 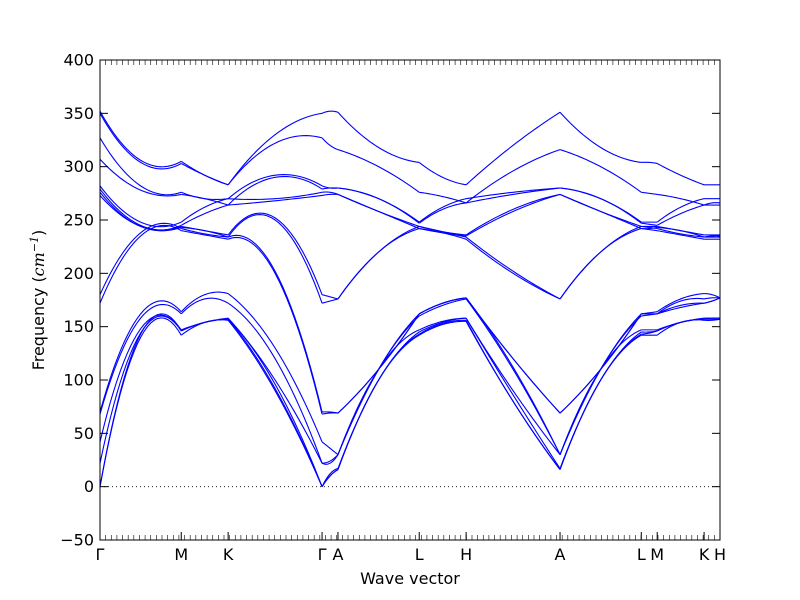 I want to click on y-axis-label: Frequency (cm−1), so click(x=38, y=300).